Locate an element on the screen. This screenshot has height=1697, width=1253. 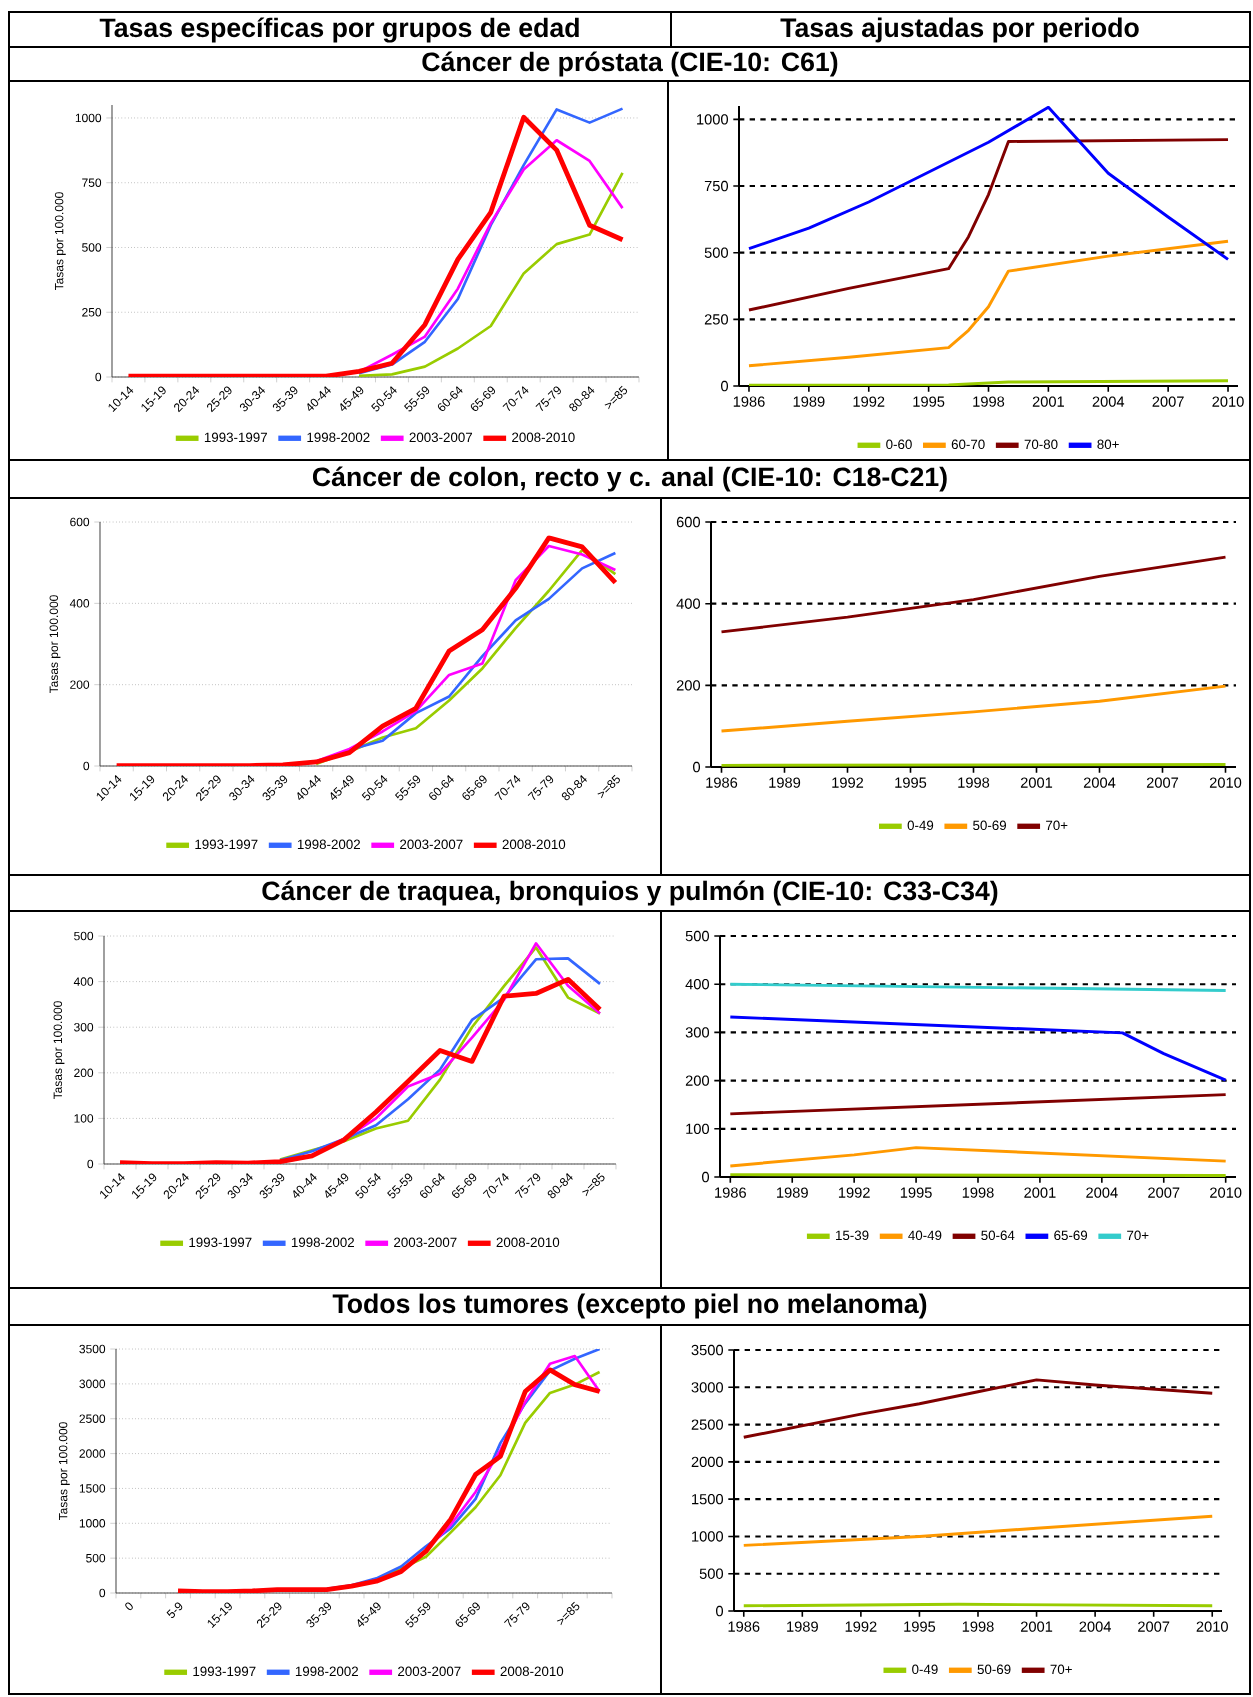
legend-label: 70-80 is located at coordinates (1041, 444).